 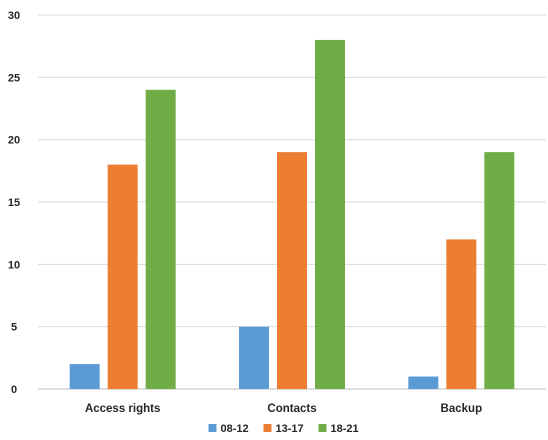 I want to click on legend-label: 18-21, so click(x=345, y=429).